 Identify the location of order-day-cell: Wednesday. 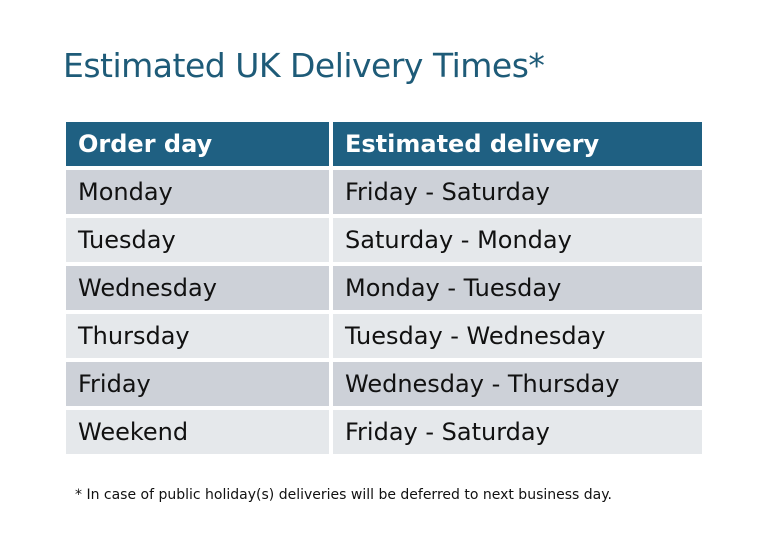
(197, 288).